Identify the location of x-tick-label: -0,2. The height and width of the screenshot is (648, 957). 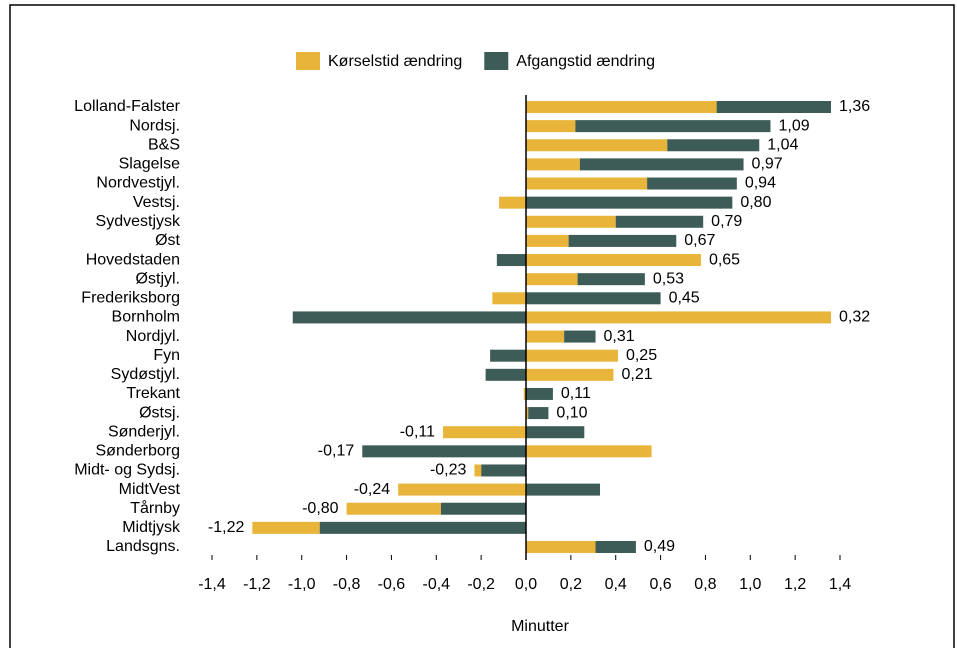
(481, 584).